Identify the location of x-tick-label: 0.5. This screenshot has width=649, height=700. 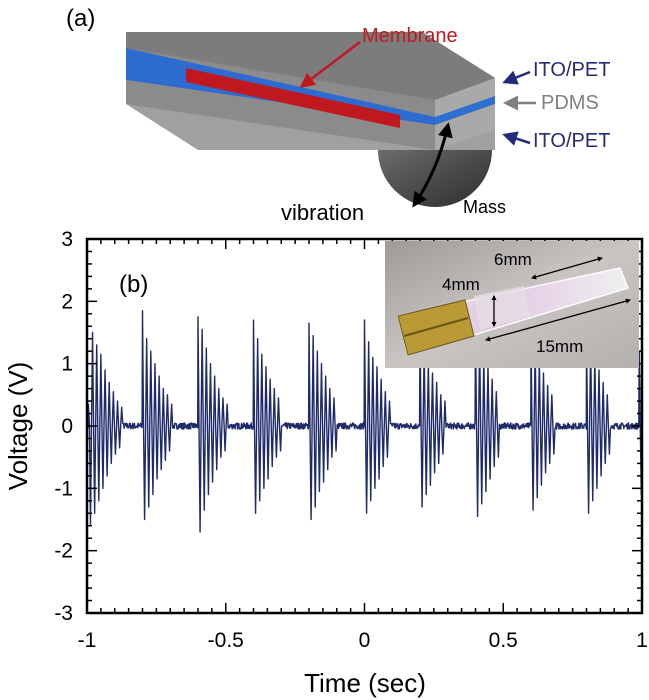
(503, 640).